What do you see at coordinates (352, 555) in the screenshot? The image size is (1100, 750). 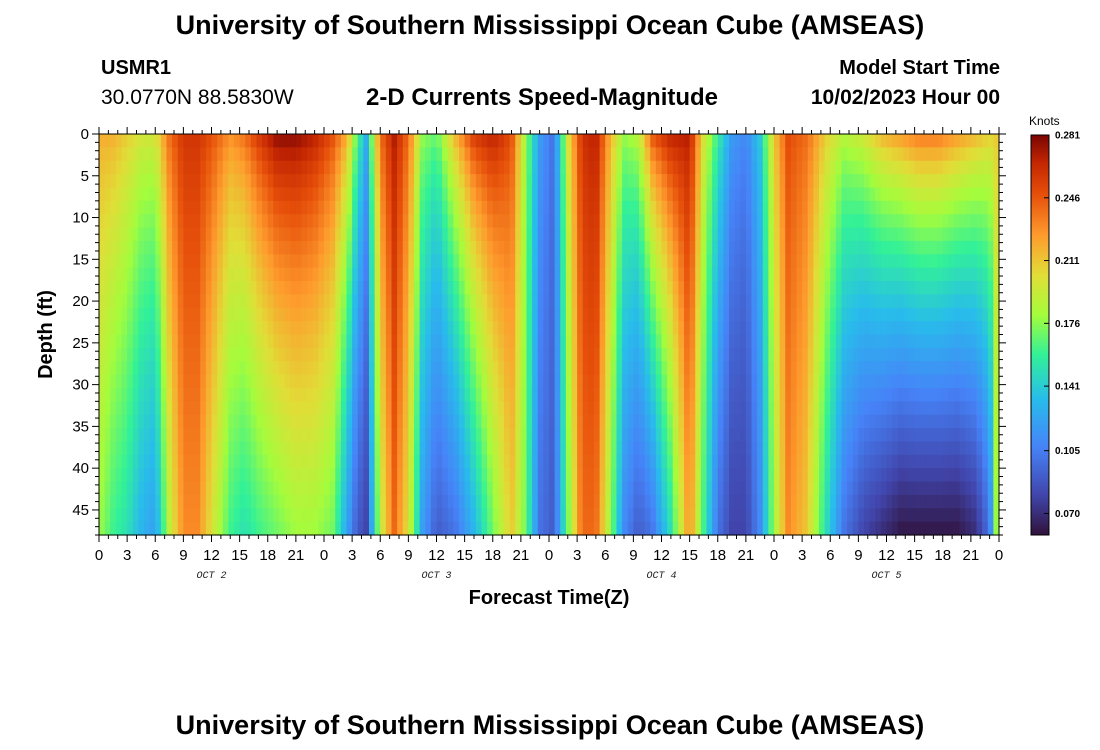 I see `x-tick-label: 3` at bounding box center [352, 555].